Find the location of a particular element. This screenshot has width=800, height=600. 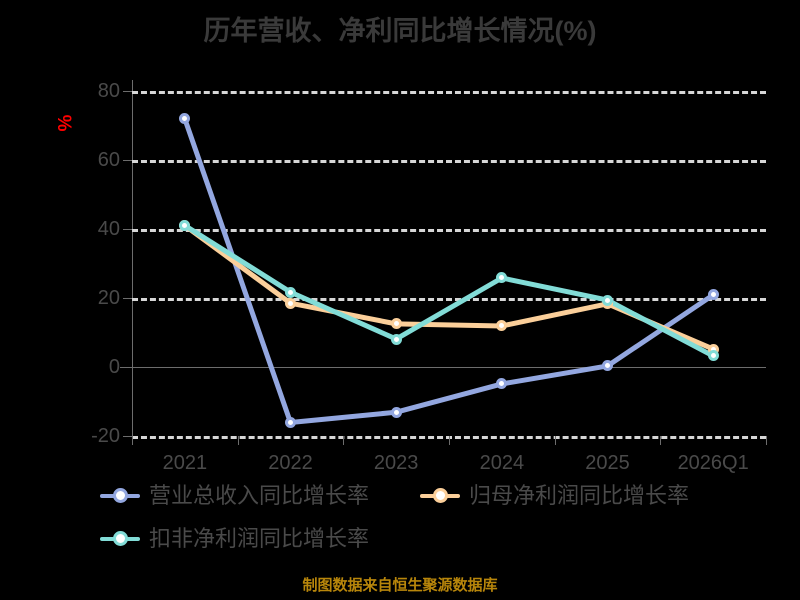

legend-item-1: 归母净利润同比增长率 is located at coordinates (554, 496).